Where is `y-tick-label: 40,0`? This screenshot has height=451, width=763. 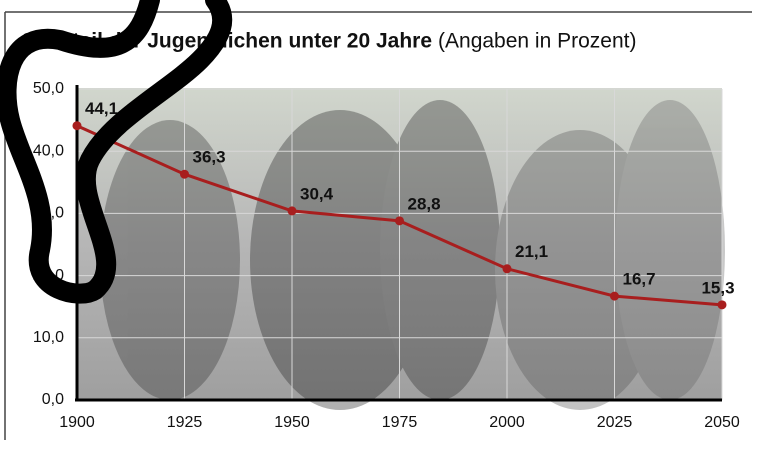
y-tick-label: 40,0 is located at coordinates (48, 150).